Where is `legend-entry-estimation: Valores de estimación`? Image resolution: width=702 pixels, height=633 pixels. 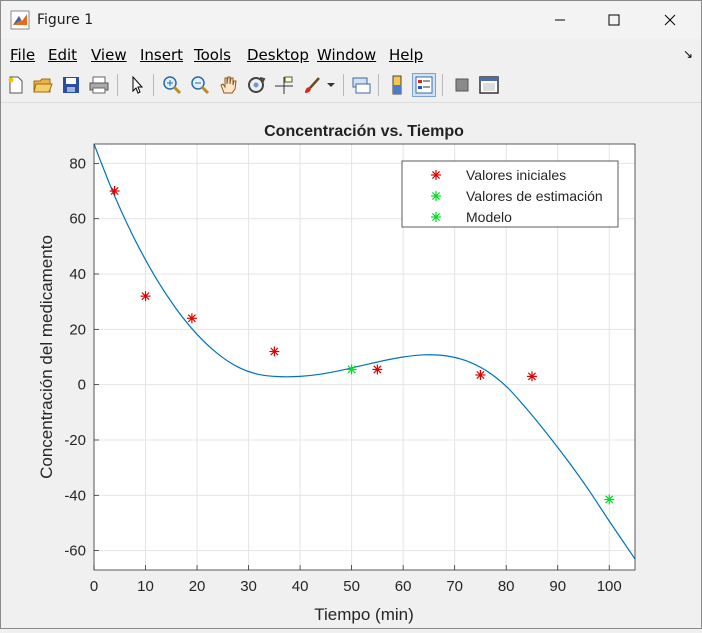 legend-entry-estimation: Valores de estimación is located at coordinates (517, 196).